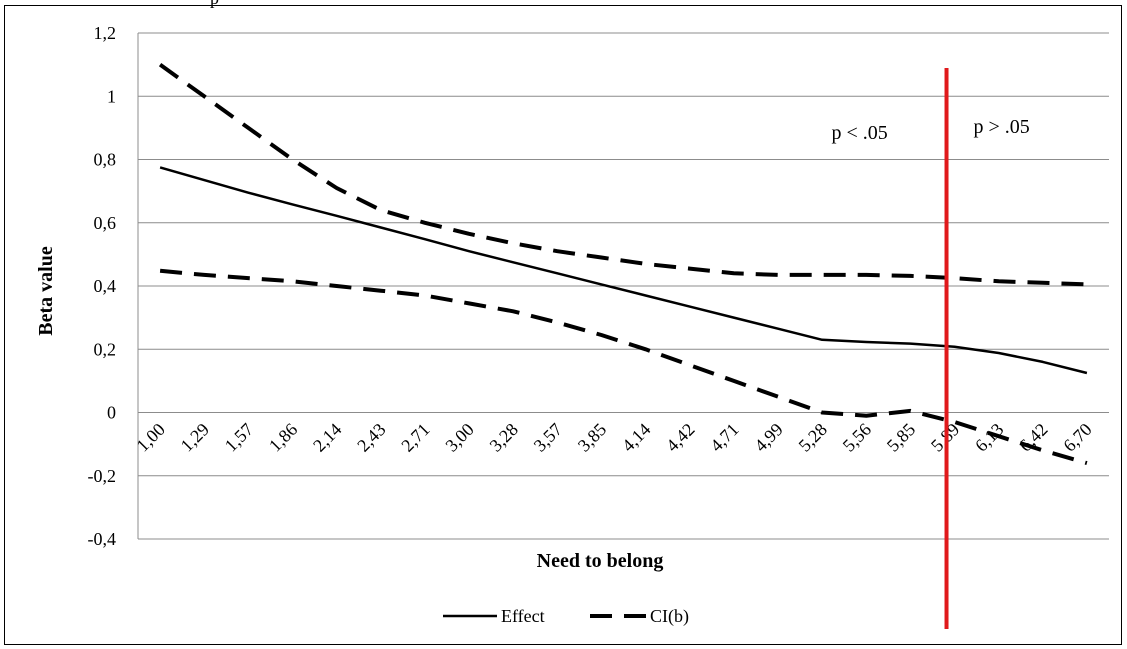  Describe the element at coordinates (46, 291) in the screenshot. I see `y-axis-title: Beta value` at that location.